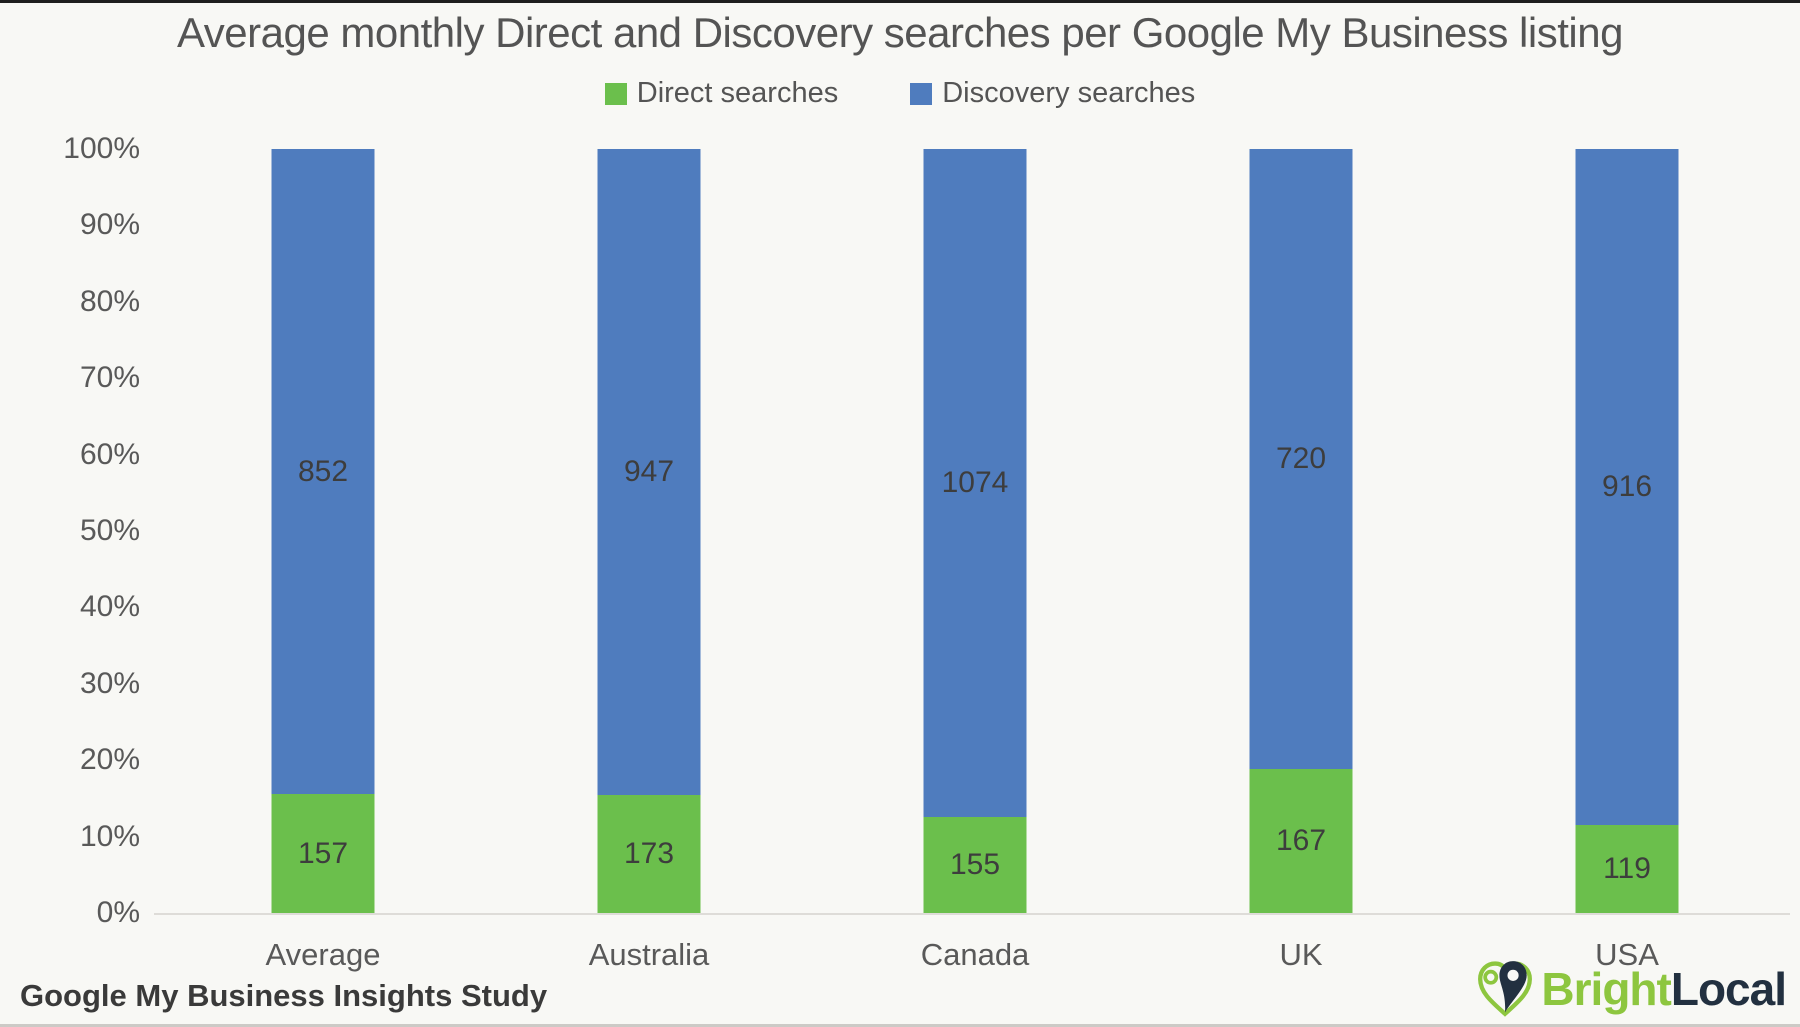 Image resolution: width=1800 pixels, height=1027 pixels. I want to click on stacked-bar: 916 119, so click(1627, 531).